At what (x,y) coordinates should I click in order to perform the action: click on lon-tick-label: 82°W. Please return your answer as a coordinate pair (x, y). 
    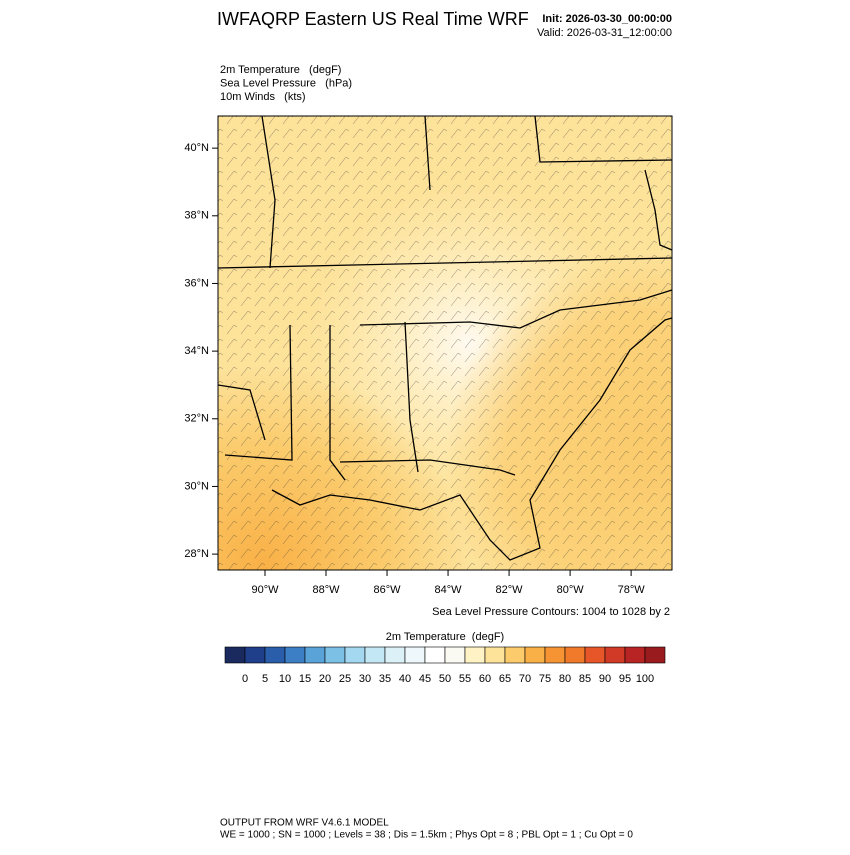
    Looking at the image, I should click on (510, 590).